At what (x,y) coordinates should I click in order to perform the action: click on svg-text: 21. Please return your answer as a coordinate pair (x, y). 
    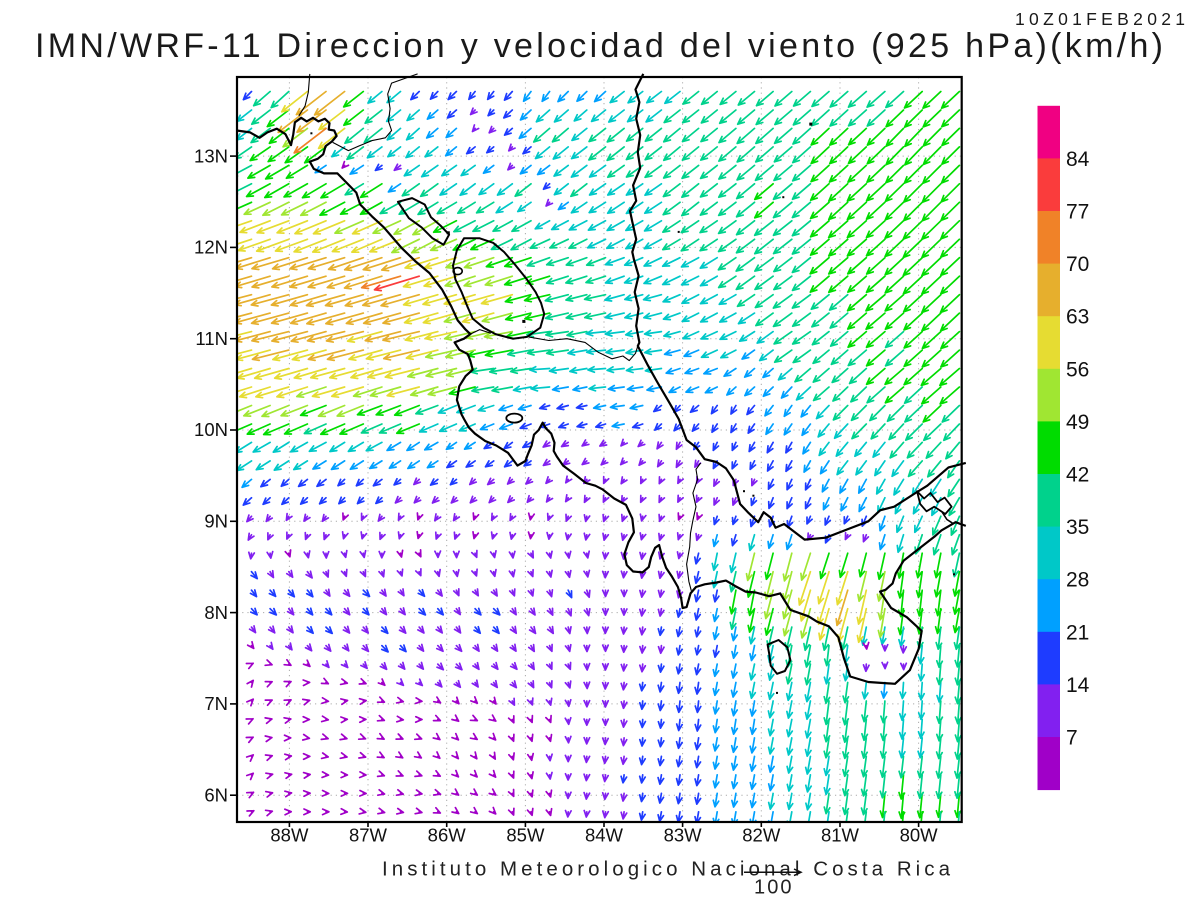
    Looking at the image, I should click on (1077, 632).